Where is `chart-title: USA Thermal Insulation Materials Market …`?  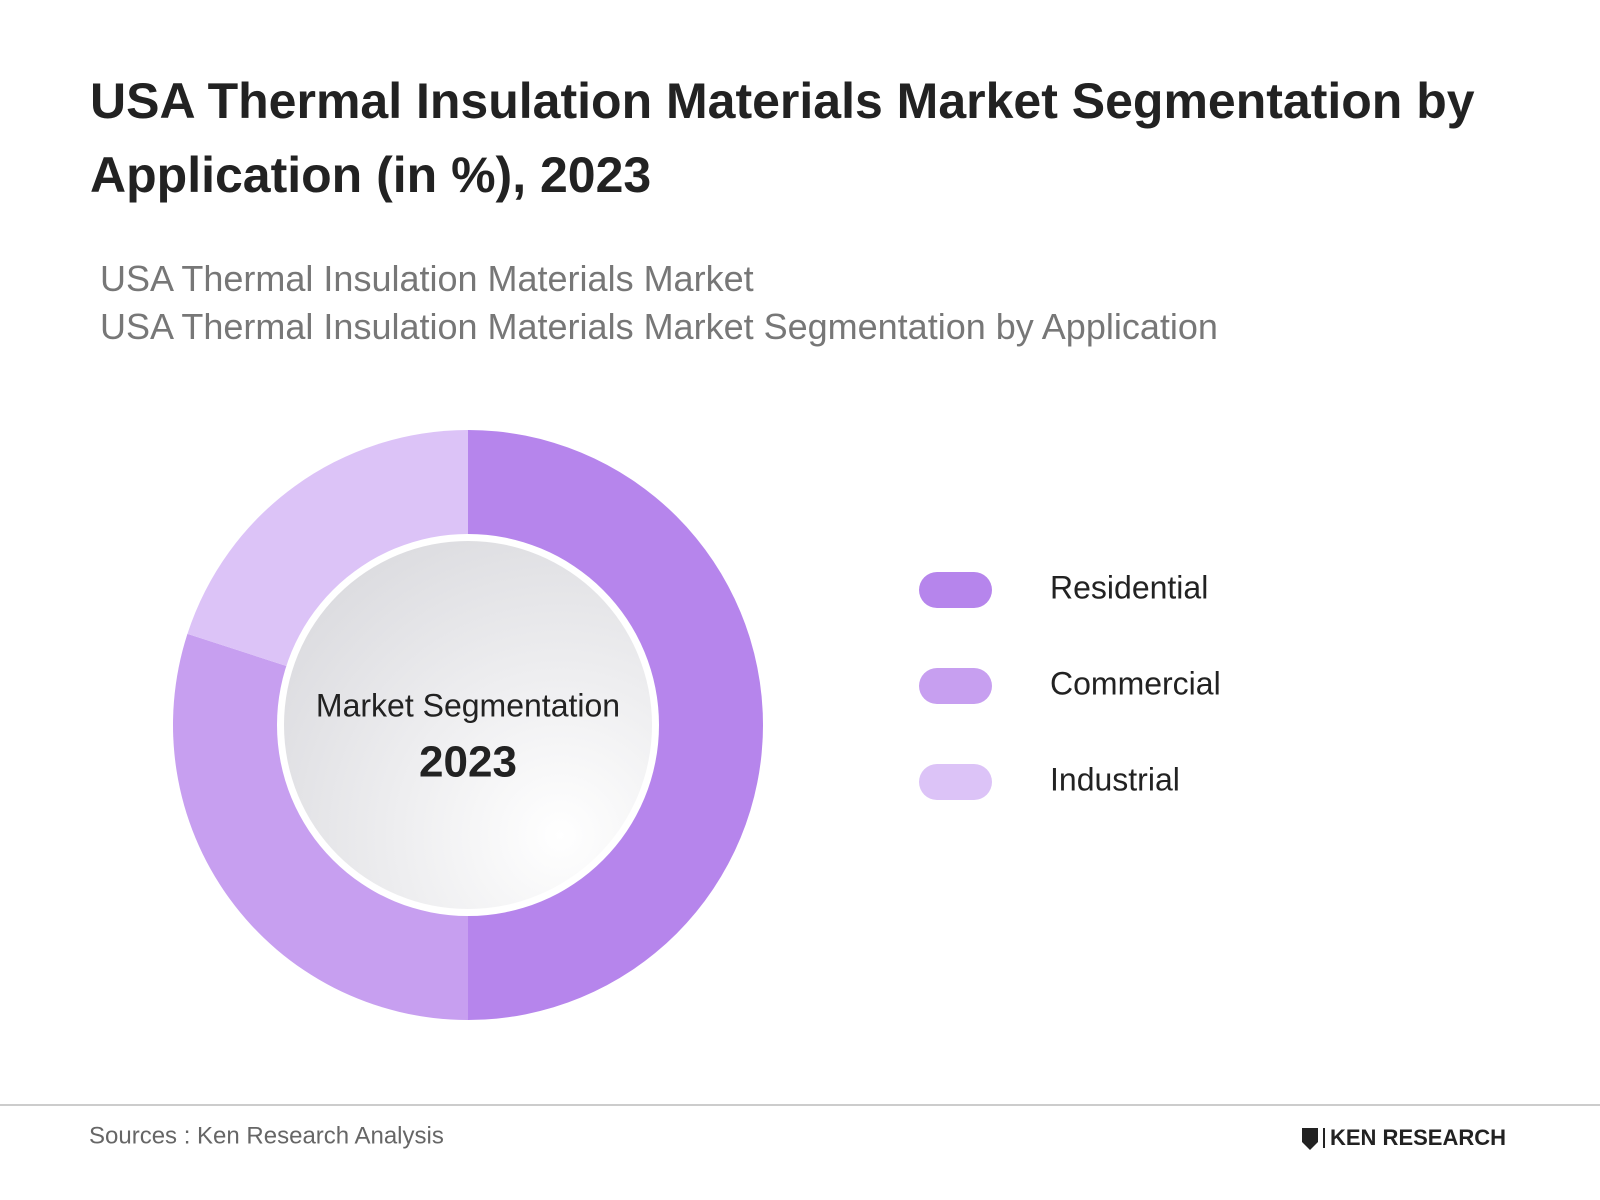 chart-title: USA Thermal Insulation Materials Market … is located at coordinates (782, 138).